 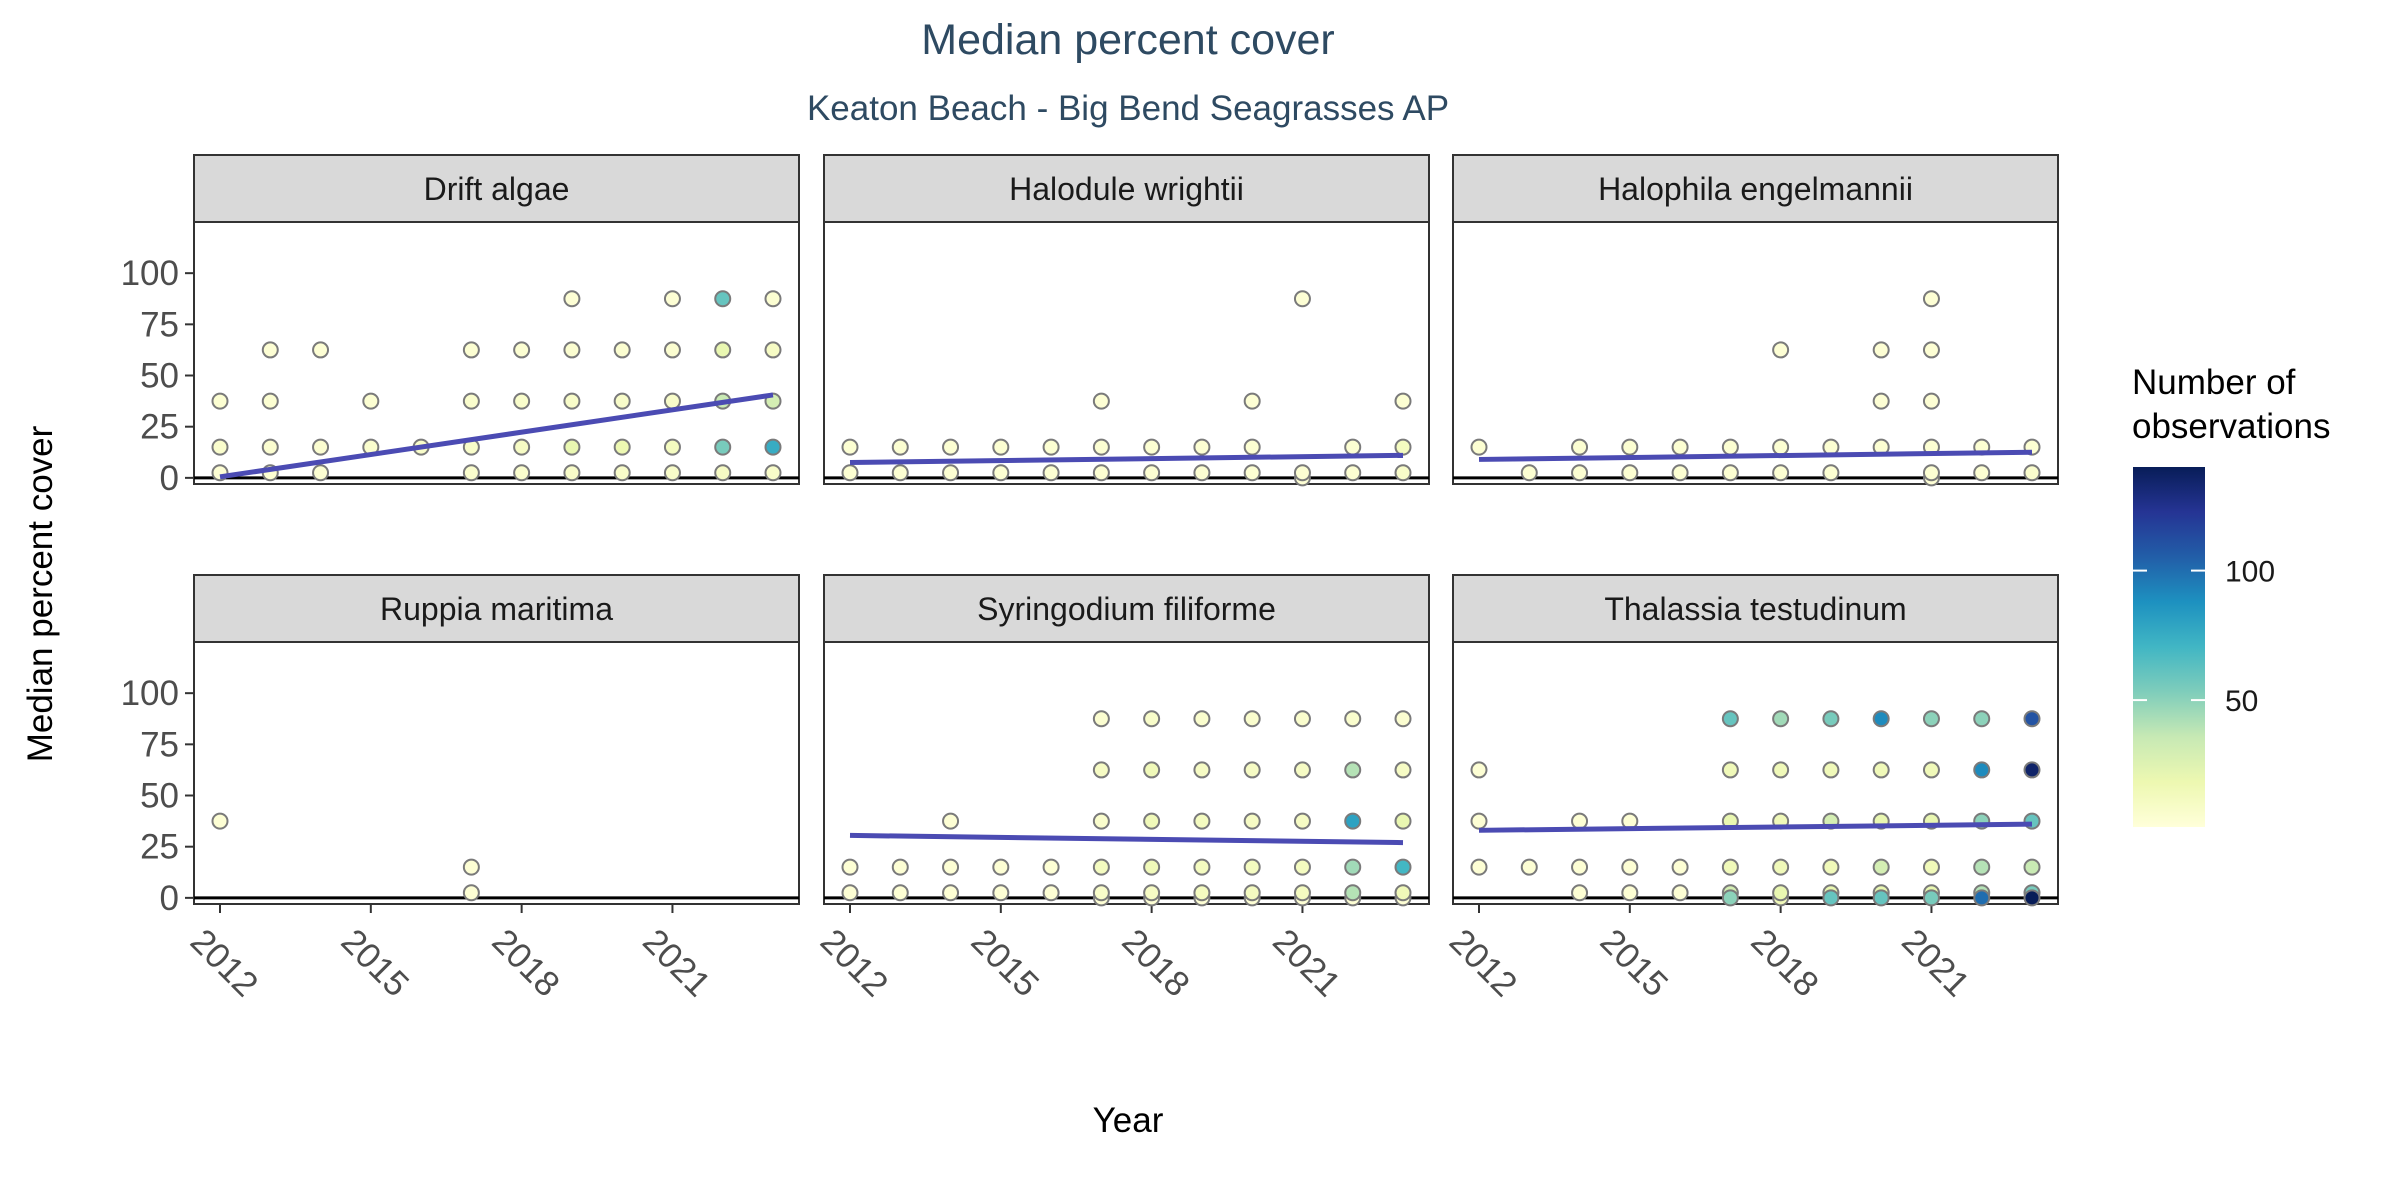 What do you see at coordinates (1121, 789) in the screenshot?
I see `facet-syringodium-filiforme: Syringodium filiforme 2012 2015 2018 2021` at bounding box center [1121, 789].